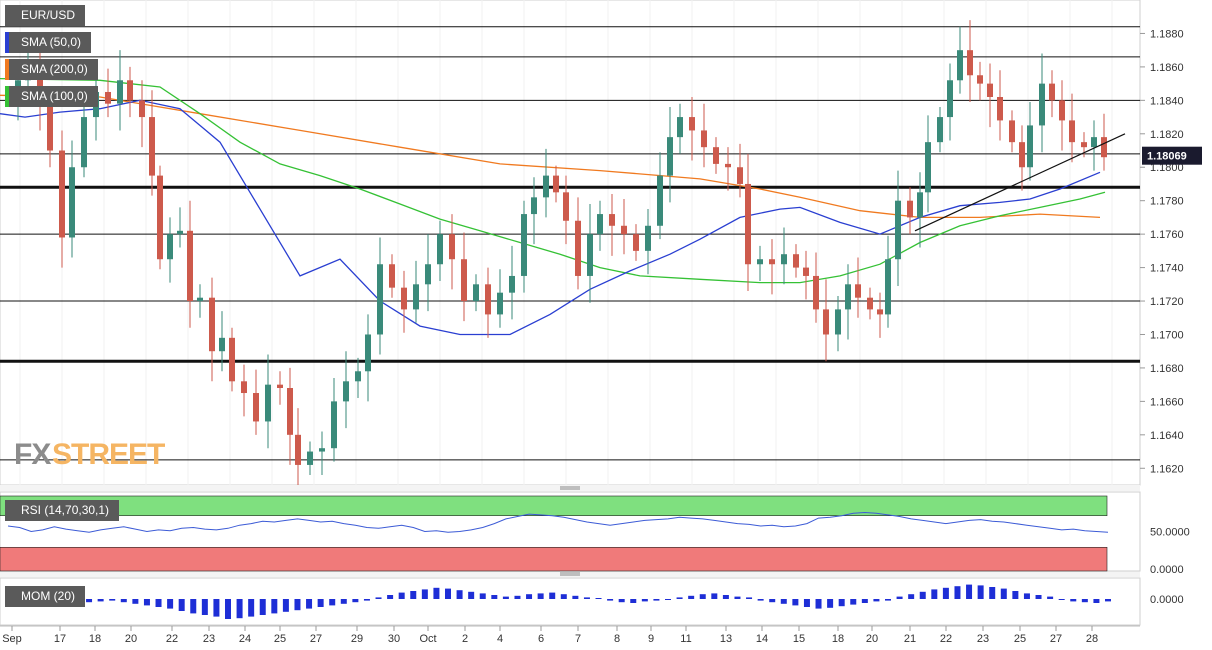 This screenshot has height=650, width=1212. I want to click on y-tick-label: 1.1620, so click(1167, 469).